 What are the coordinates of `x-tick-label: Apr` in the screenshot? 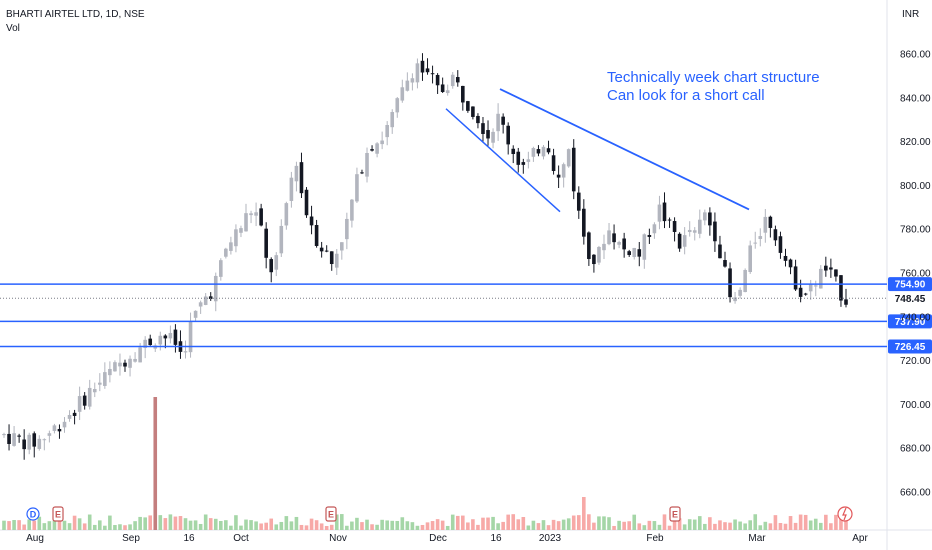 It's located at (860, 538).